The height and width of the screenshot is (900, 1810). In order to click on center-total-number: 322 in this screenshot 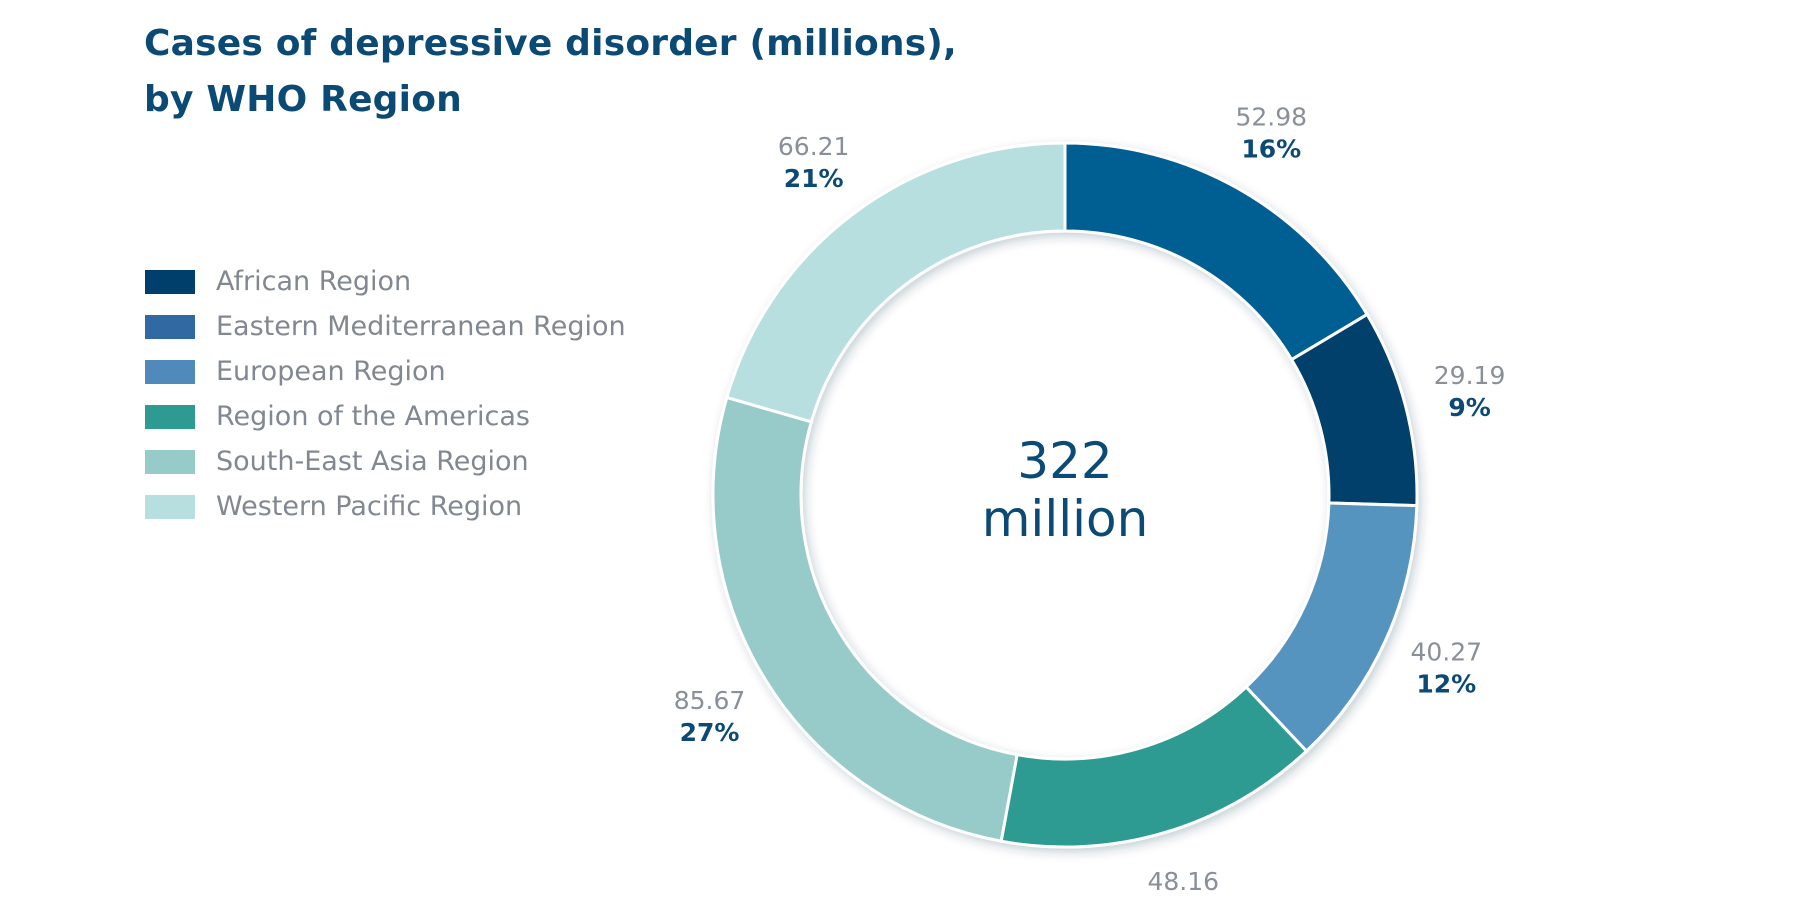, I will do `click(1064, 461)`.